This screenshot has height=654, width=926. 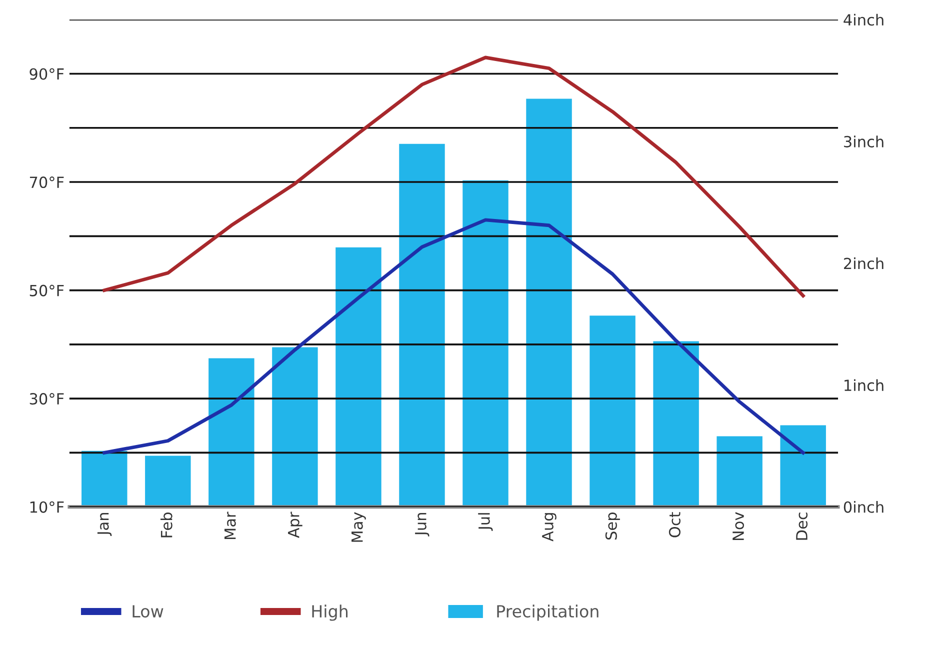 I want to click on x-tick-label: Jul, so click(x=485, y=522).